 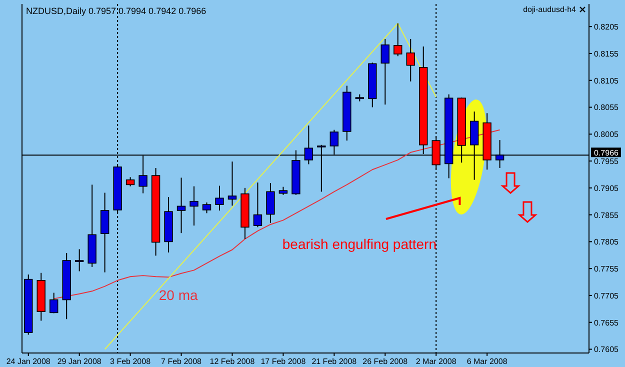 I want to click on text: doji-audusd-h4, so click(x=550, y=9).